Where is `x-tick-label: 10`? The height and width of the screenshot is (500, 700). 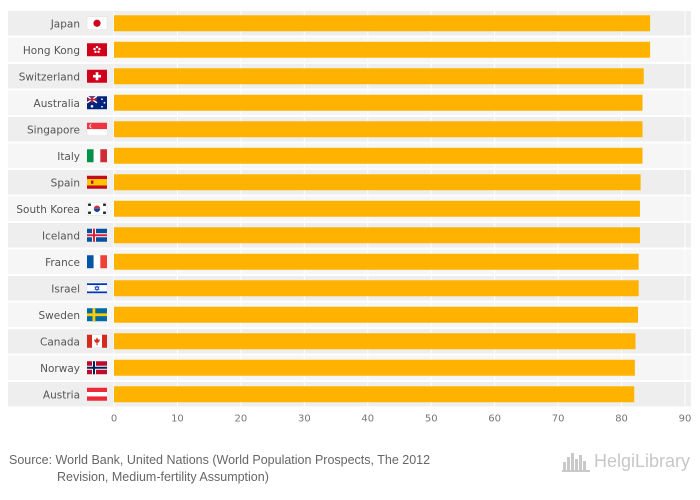 x-tick-label: 10 is located at coordinates (177, 419).